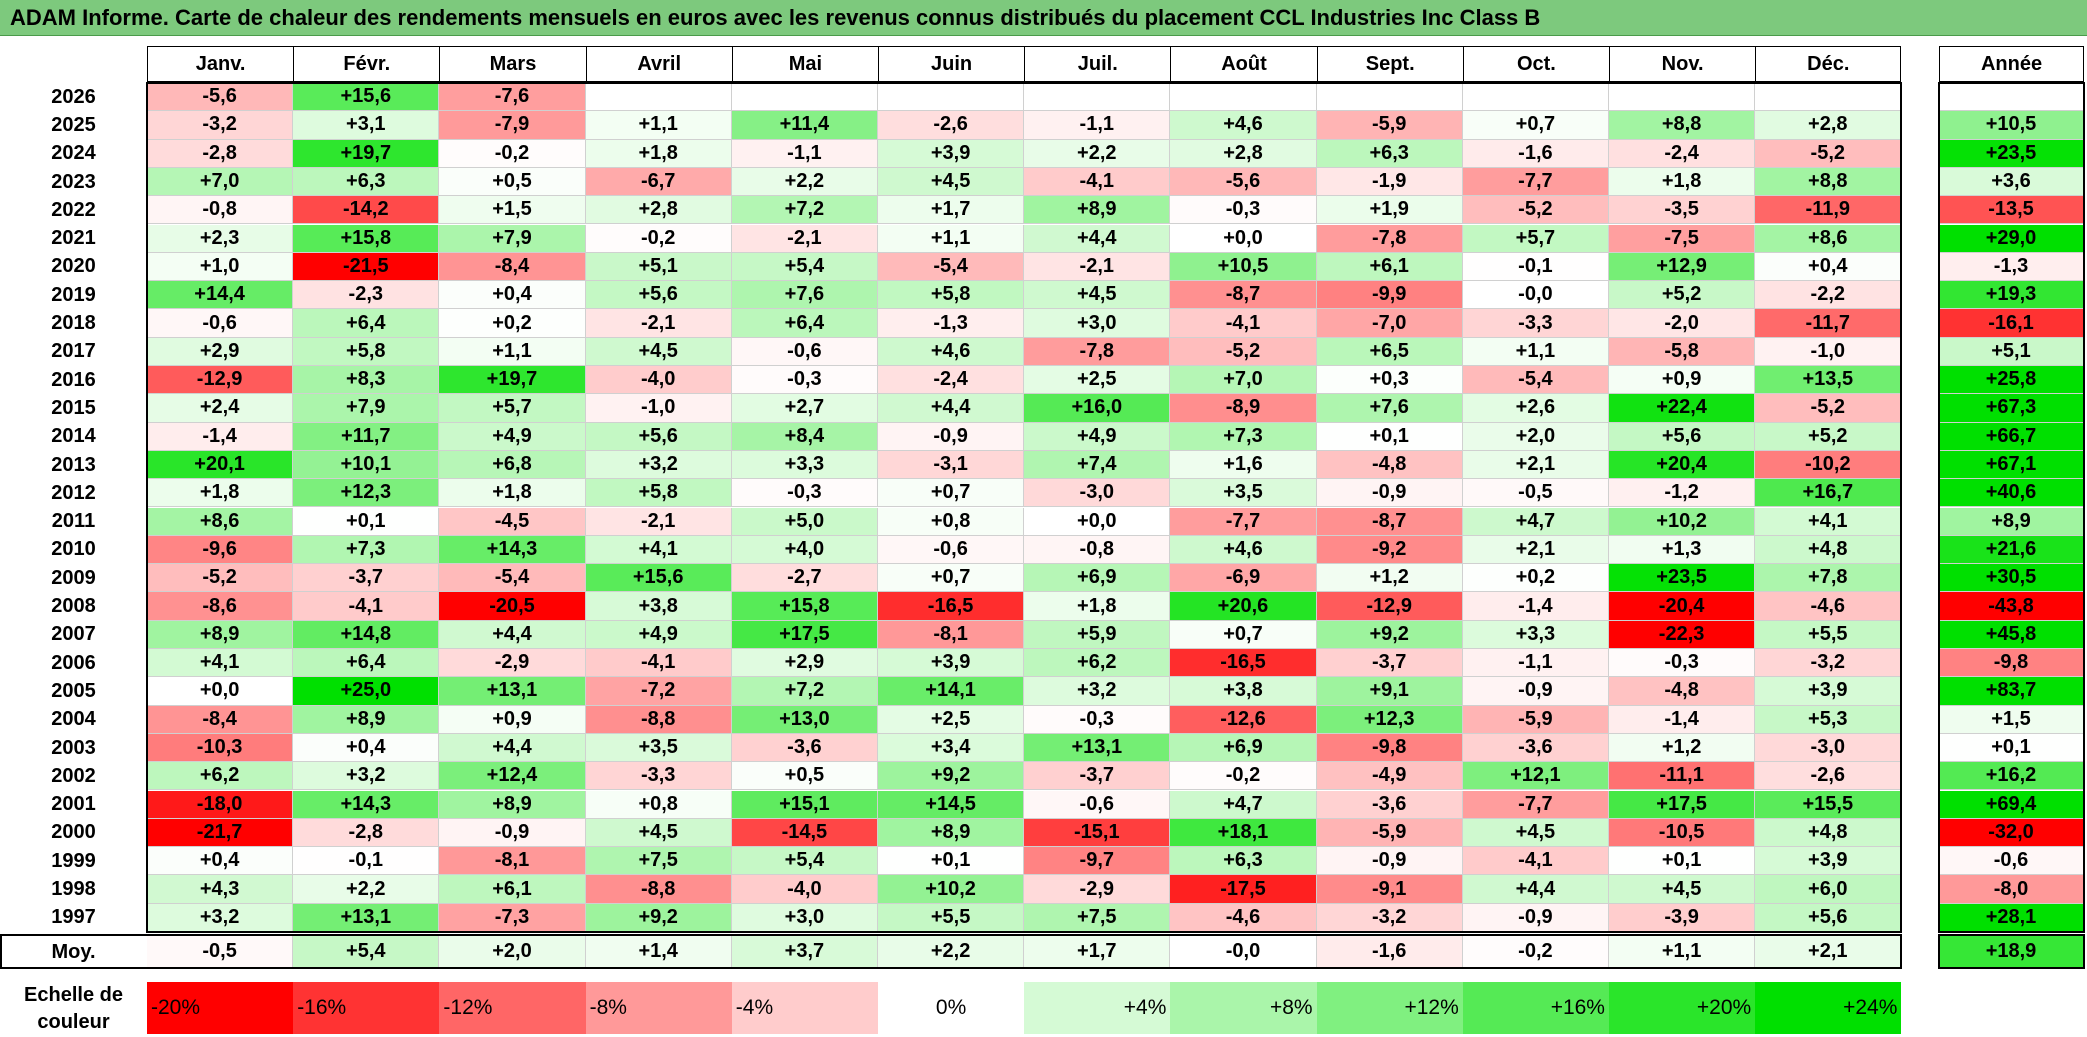  I want to click on heatmap-cell: +0,2, so click(1535, 578).